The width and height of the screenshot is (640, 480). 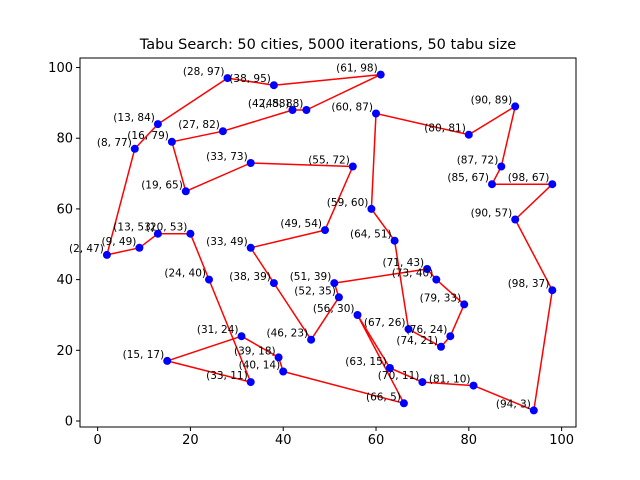 What do you see at coordinates (64, 280) in the screenshot?
I see `y-tick-label: 40` at bounding box center [64, 280].